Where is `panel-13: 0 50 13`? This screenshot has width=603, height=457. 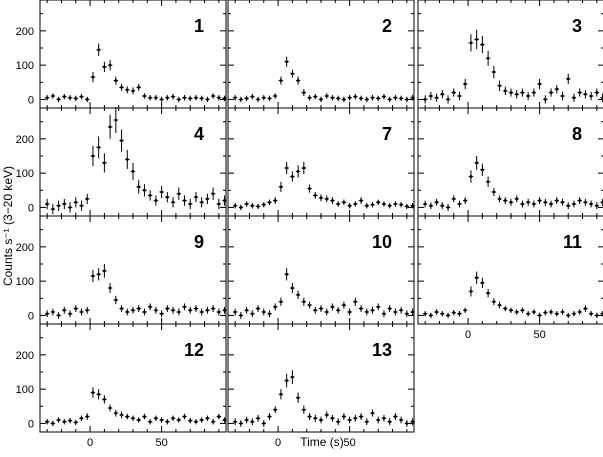 panel-13: 0 50 13 is located at coordinates (321, 386).